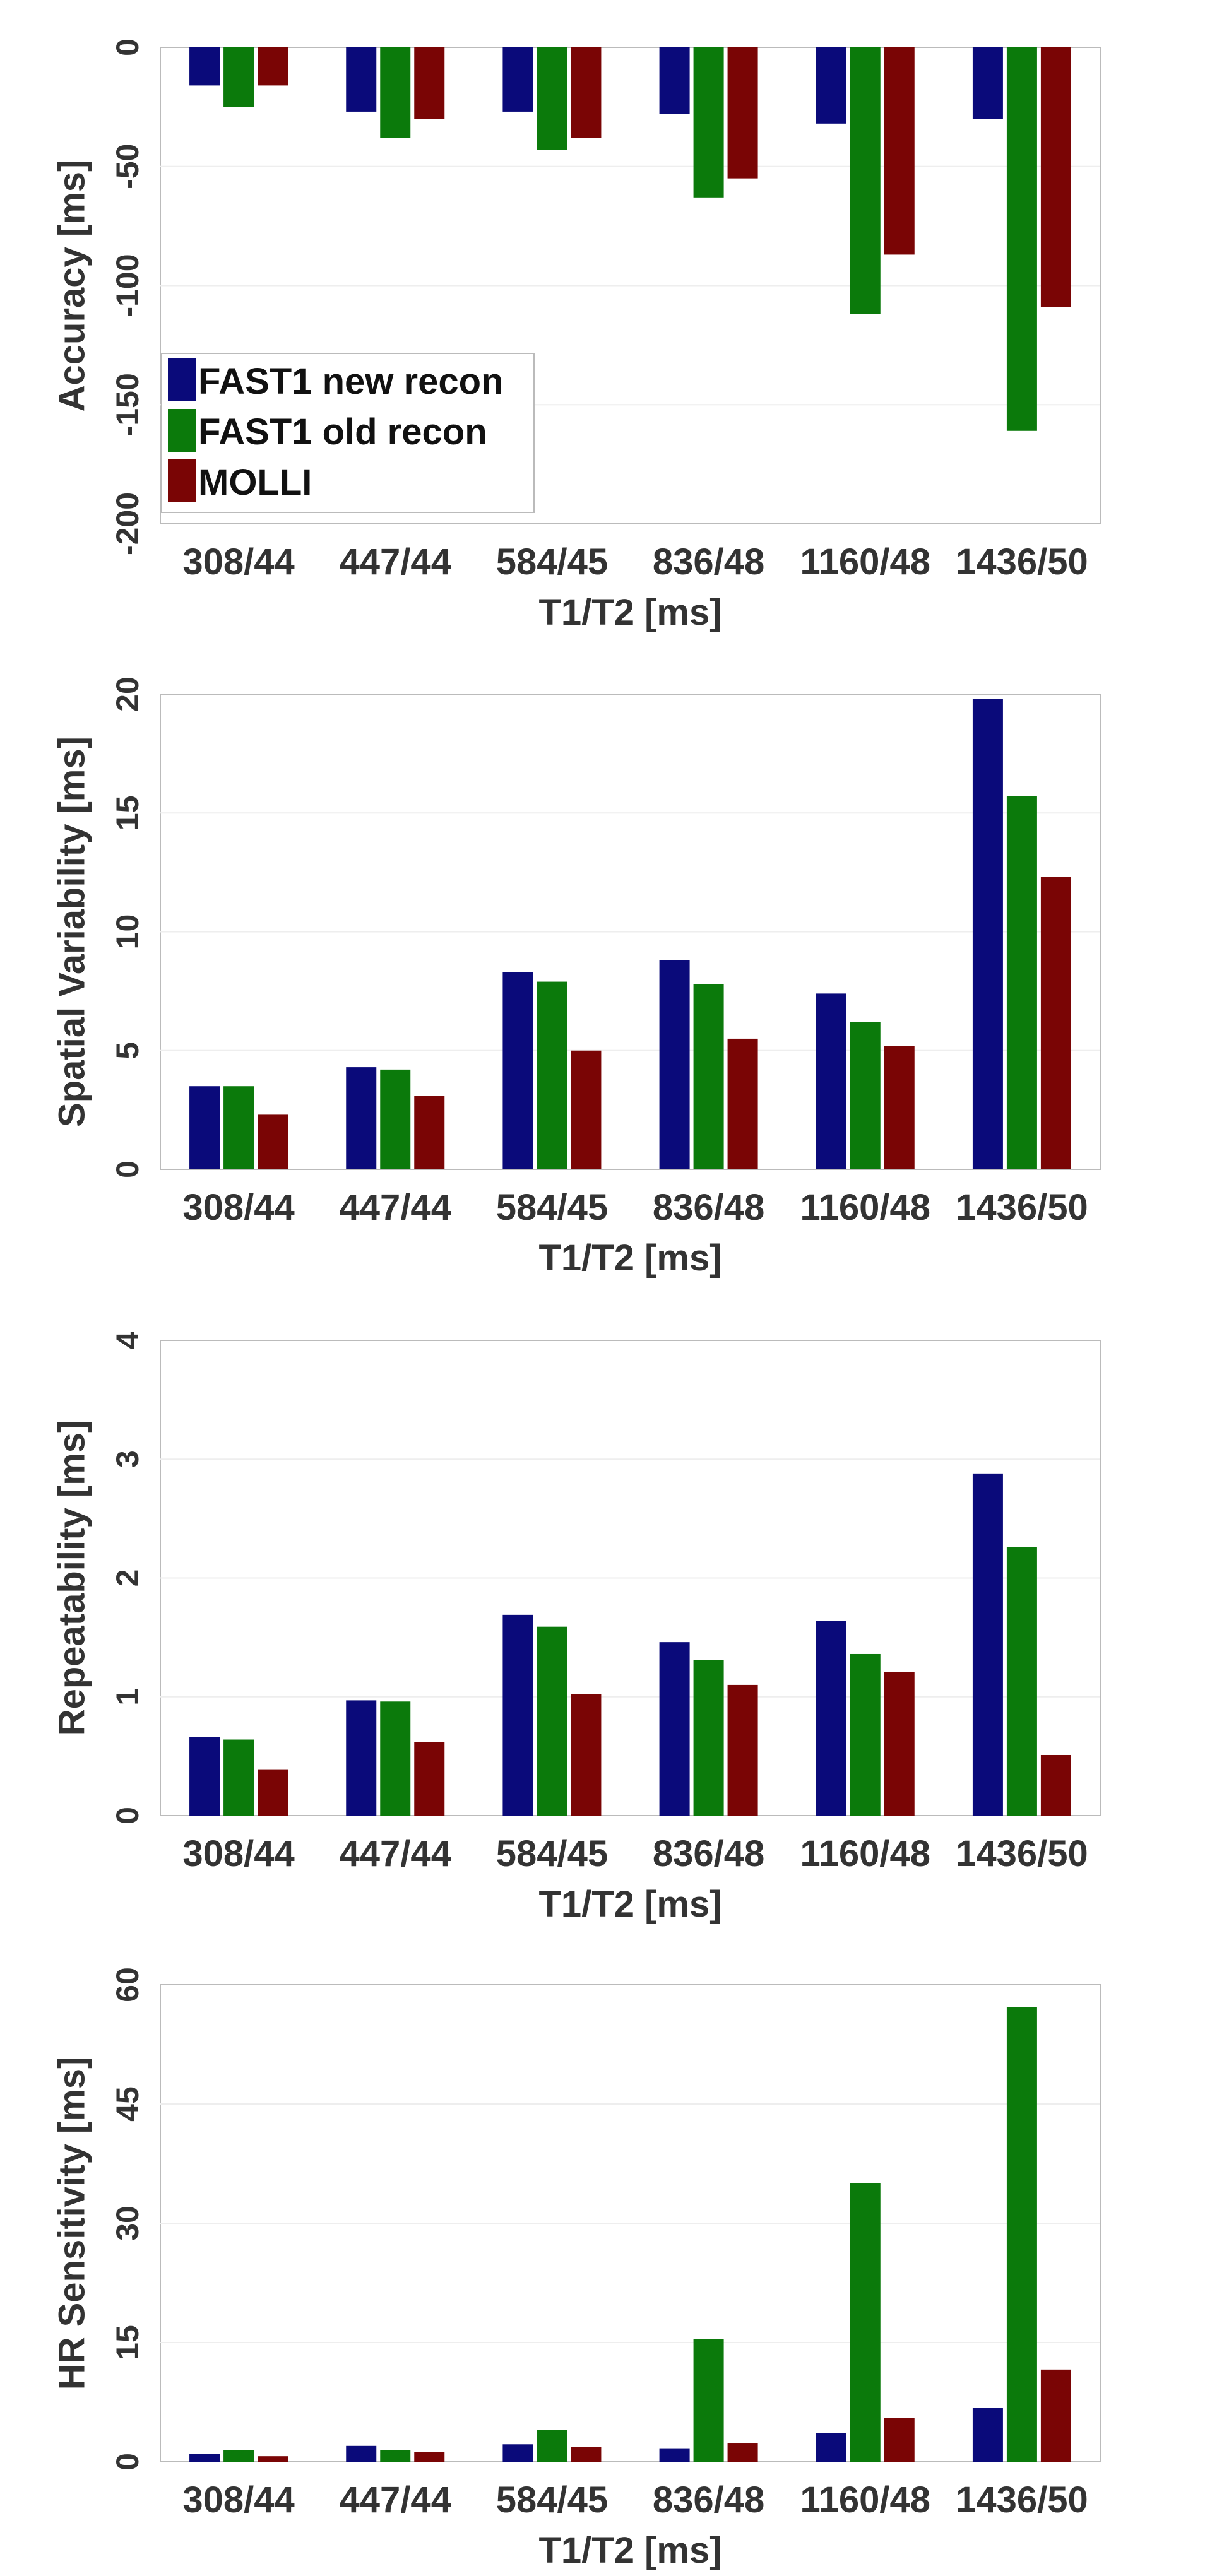 The width and height of the screenshot is (1217, 2576). Describe the element at coordinates (71, 931) in the screenshot. I see `y-axis-title: Spatial Variability [ms]` at that location.